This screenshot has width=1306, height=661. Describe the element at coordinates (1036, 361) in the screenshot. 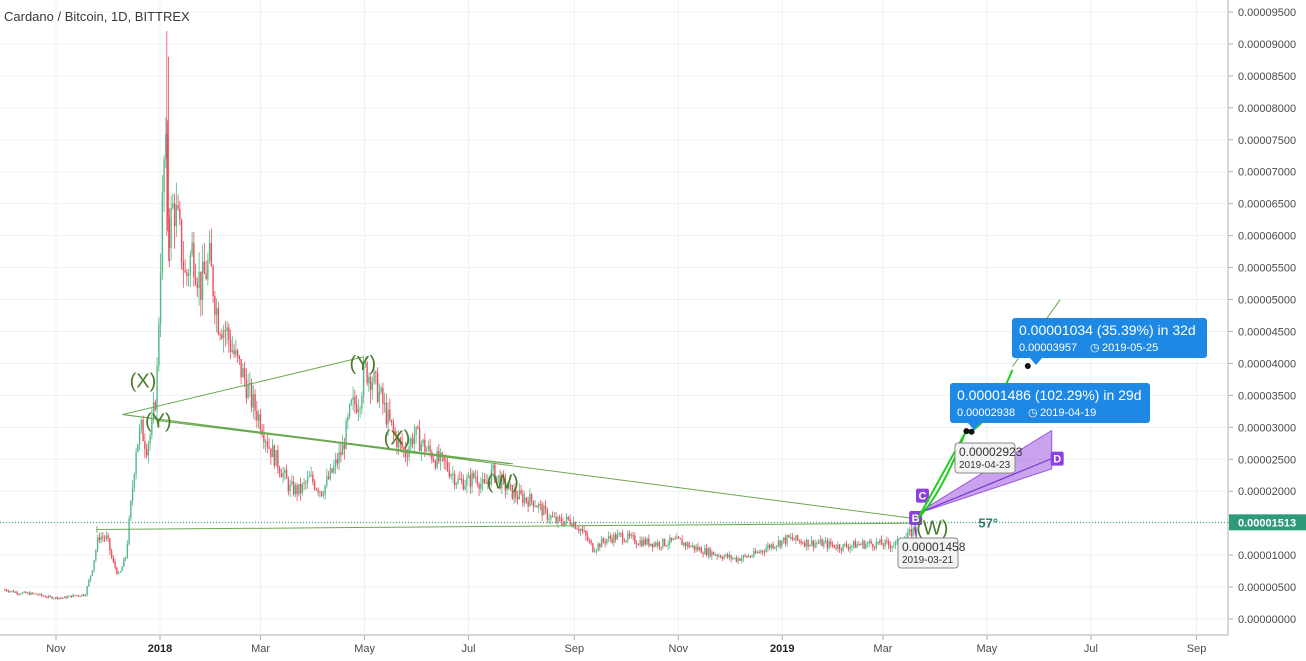

I see `projection-callout-2-pointer` at that location.